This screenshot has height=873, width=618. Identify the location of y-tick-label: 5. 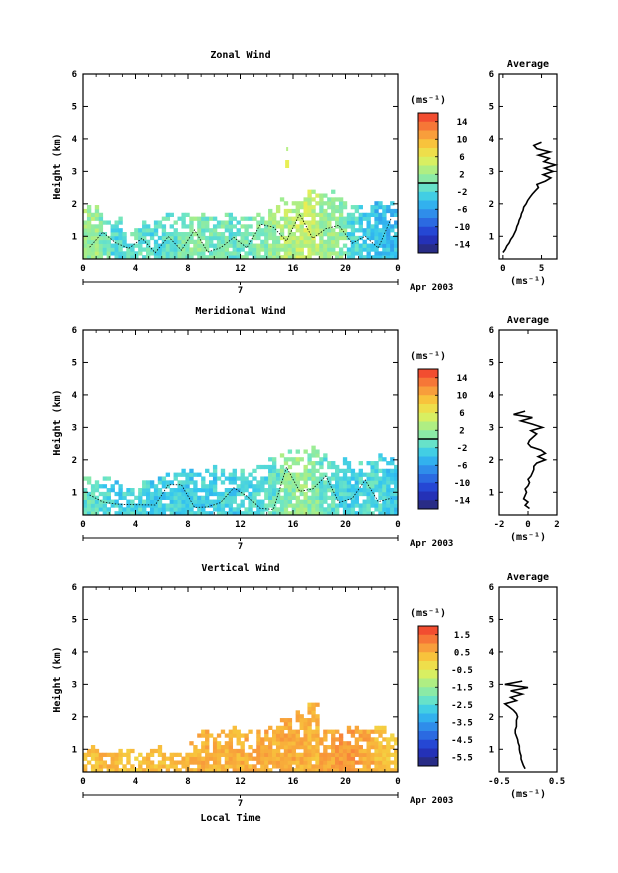
(74, 107).